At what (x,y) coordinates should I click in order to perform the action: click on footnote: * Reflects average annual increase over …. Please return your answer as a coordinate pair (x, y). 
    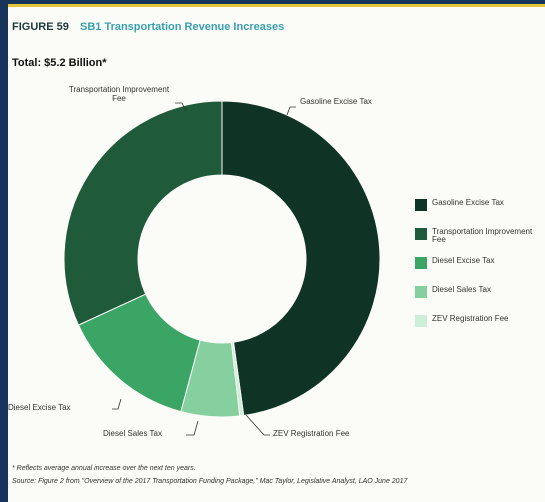
    Looking at the image, I should click on (104, 468).